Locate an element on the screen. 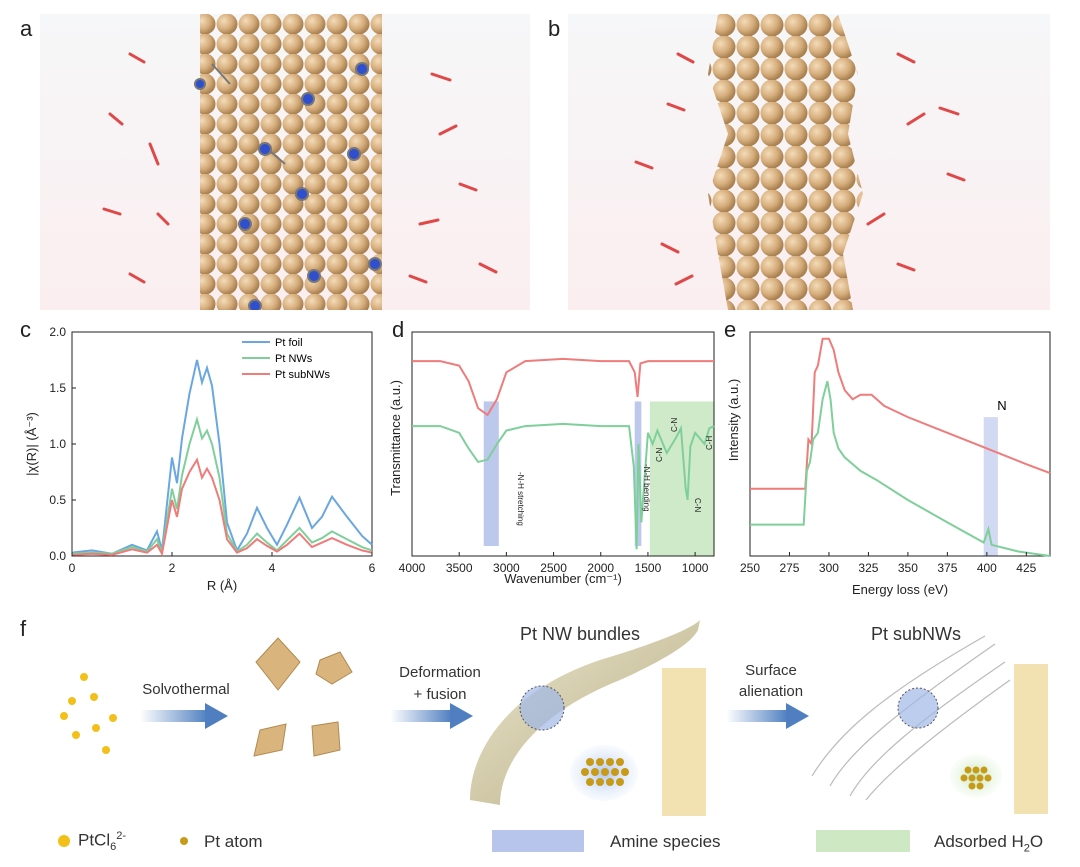 Image resolution: width=1080 pixels, height=867 pixels. legend-pt-atom: Pt atom is located at coordinates (233, 841).